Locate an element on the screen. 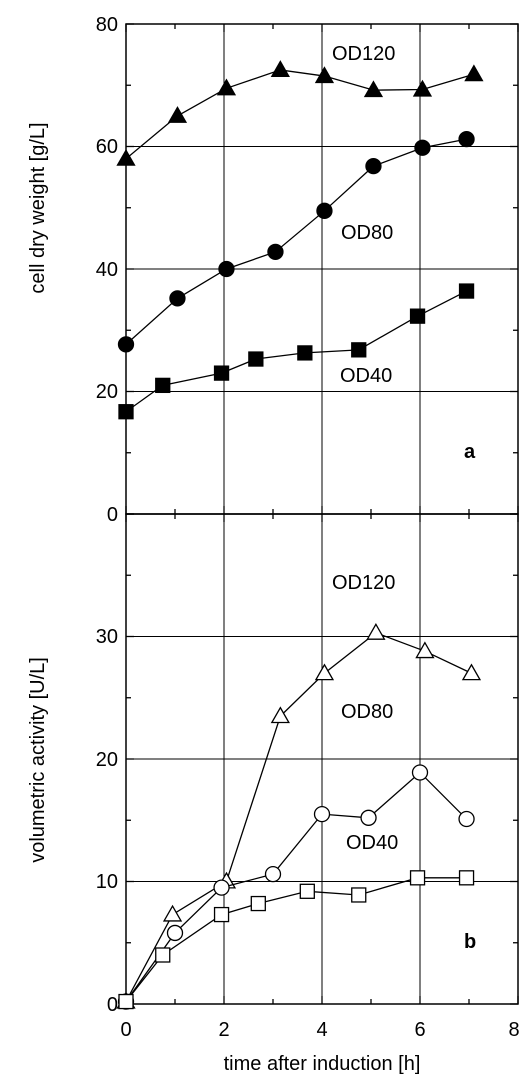 The width and height of the screenshot is (524, 1084). y-tick-label-b-0: 0 is located at coordinates (112, 1005).